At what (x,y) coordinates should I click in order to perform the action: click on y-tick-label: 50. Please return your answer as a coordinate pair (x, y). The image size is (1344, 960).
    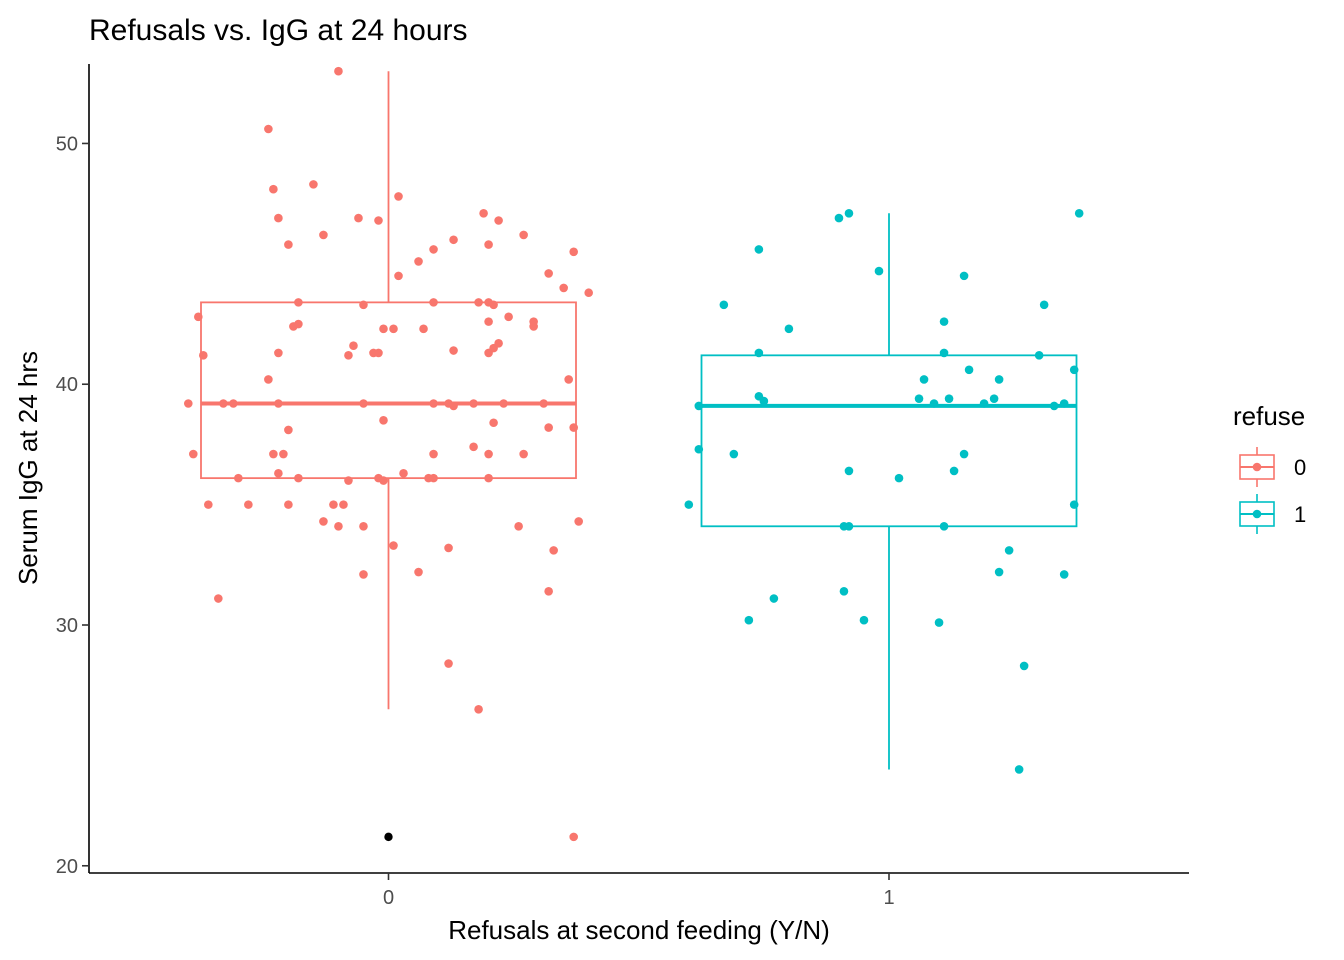
    Looking at the image, I should click on (67, 144).